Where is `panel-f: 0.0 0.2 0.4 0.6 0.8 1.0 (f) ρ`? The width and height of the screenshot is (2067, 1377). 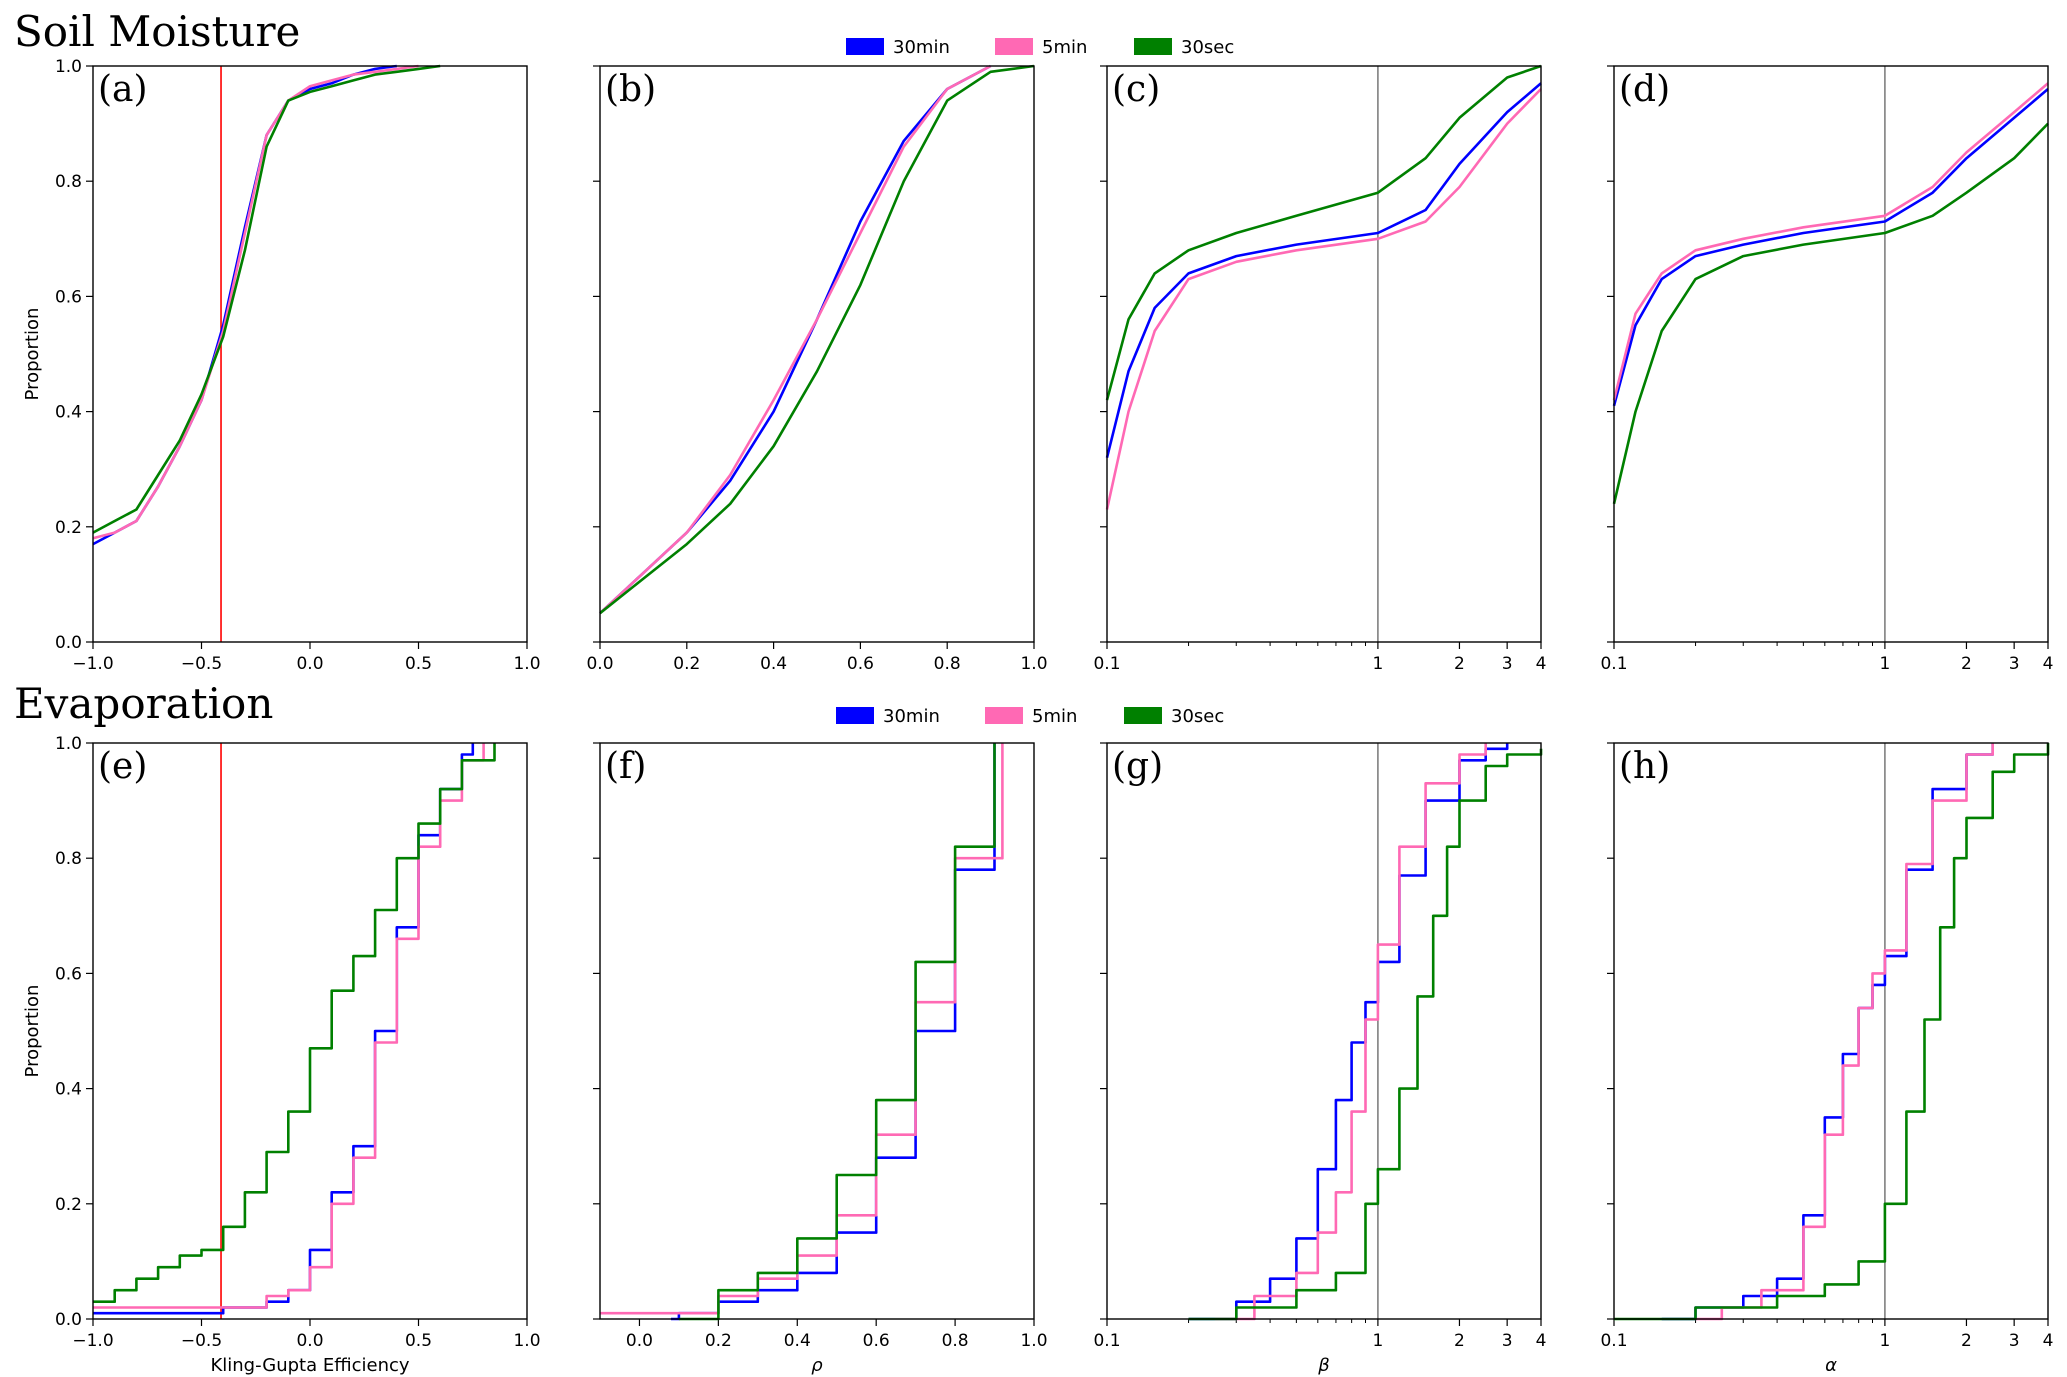 panel-f: 0.0 0.2 0.4 0.6 0.8 1.0 (f) ρ is located at coordinates (820, 1059).